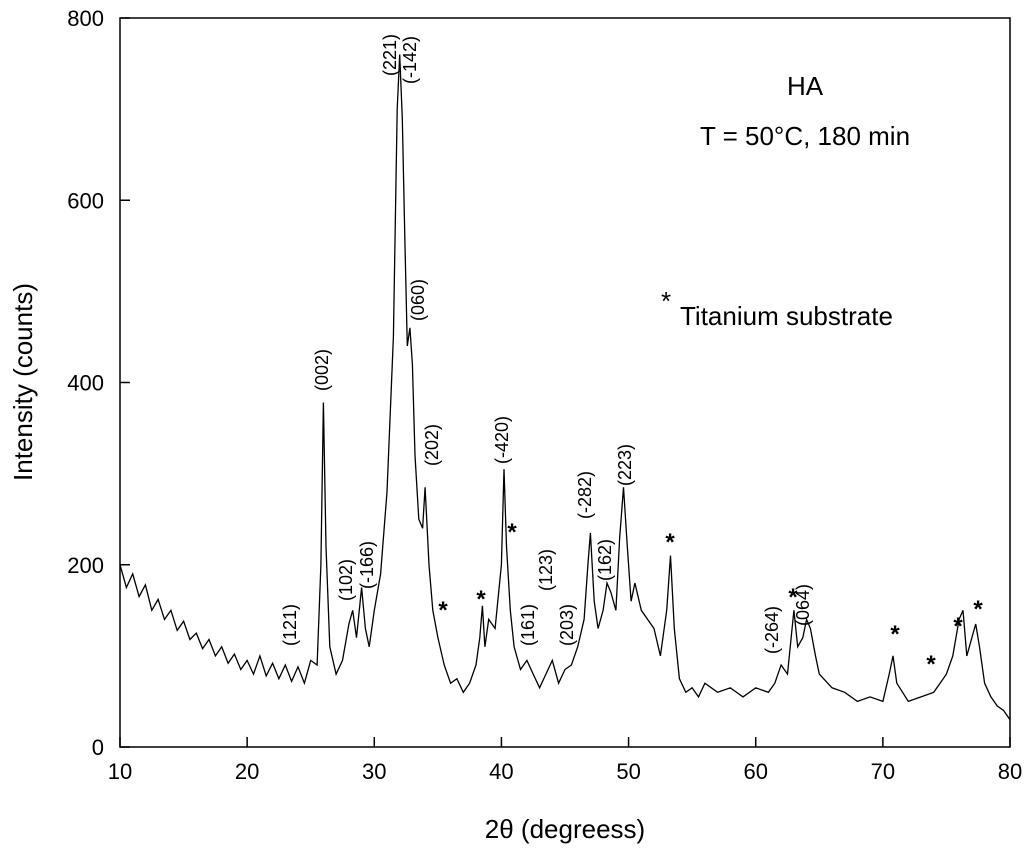 Image resolution: width=1024 pixels, height=855 pixels. Describe the element at coordinates (666, 301) in the screenshot. I see `legend-symbol: *` at that location.